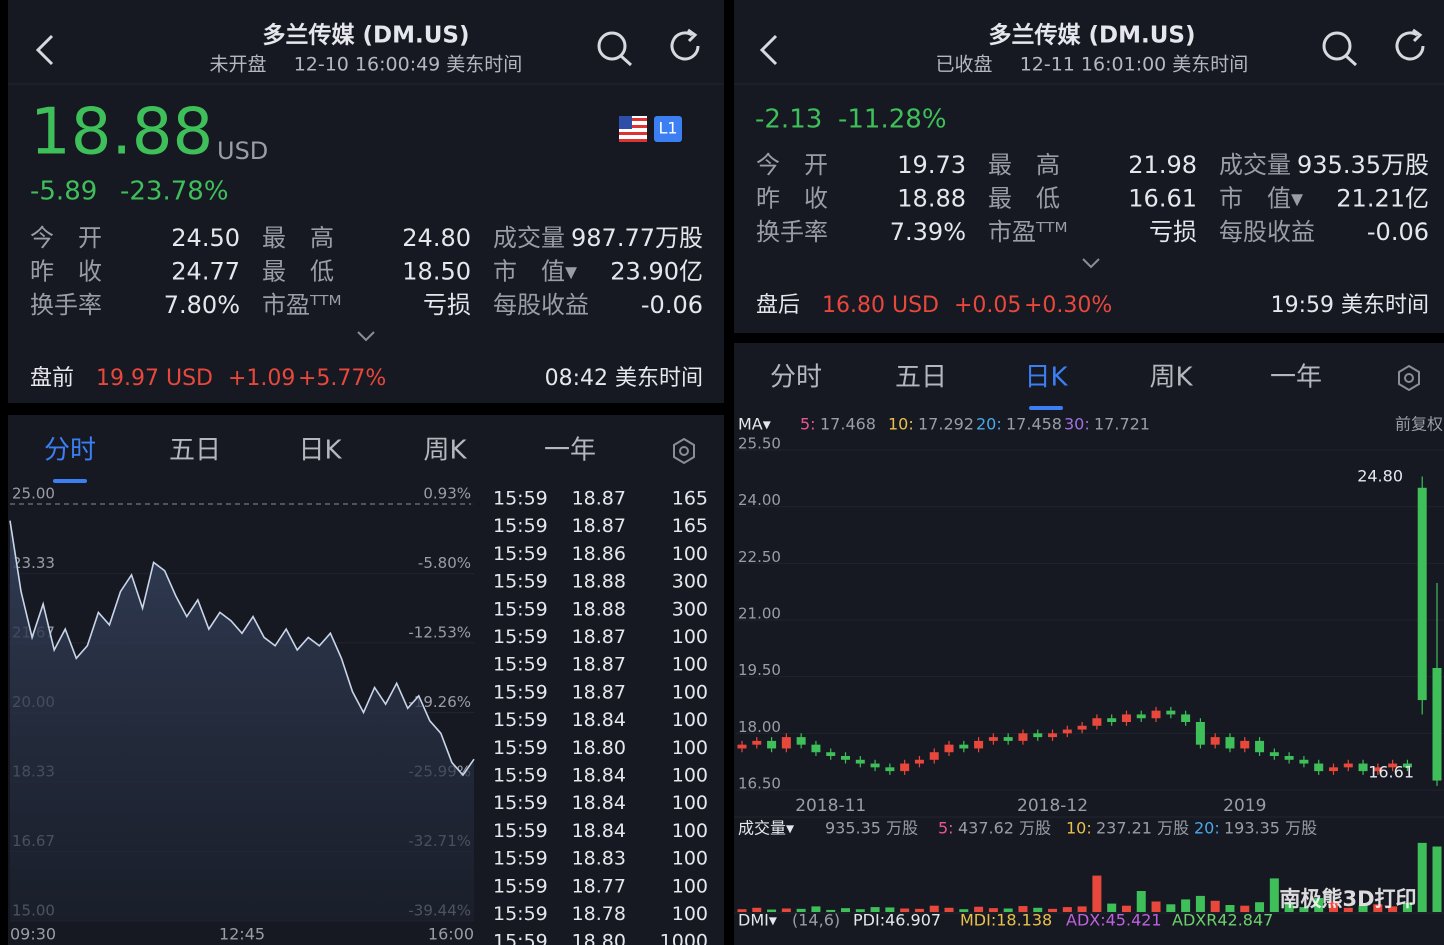  What do you see at coordinates (1244, 806) in the screenshot?
I see `x-tick-label: 2019` at bounding box center [1244, 806].